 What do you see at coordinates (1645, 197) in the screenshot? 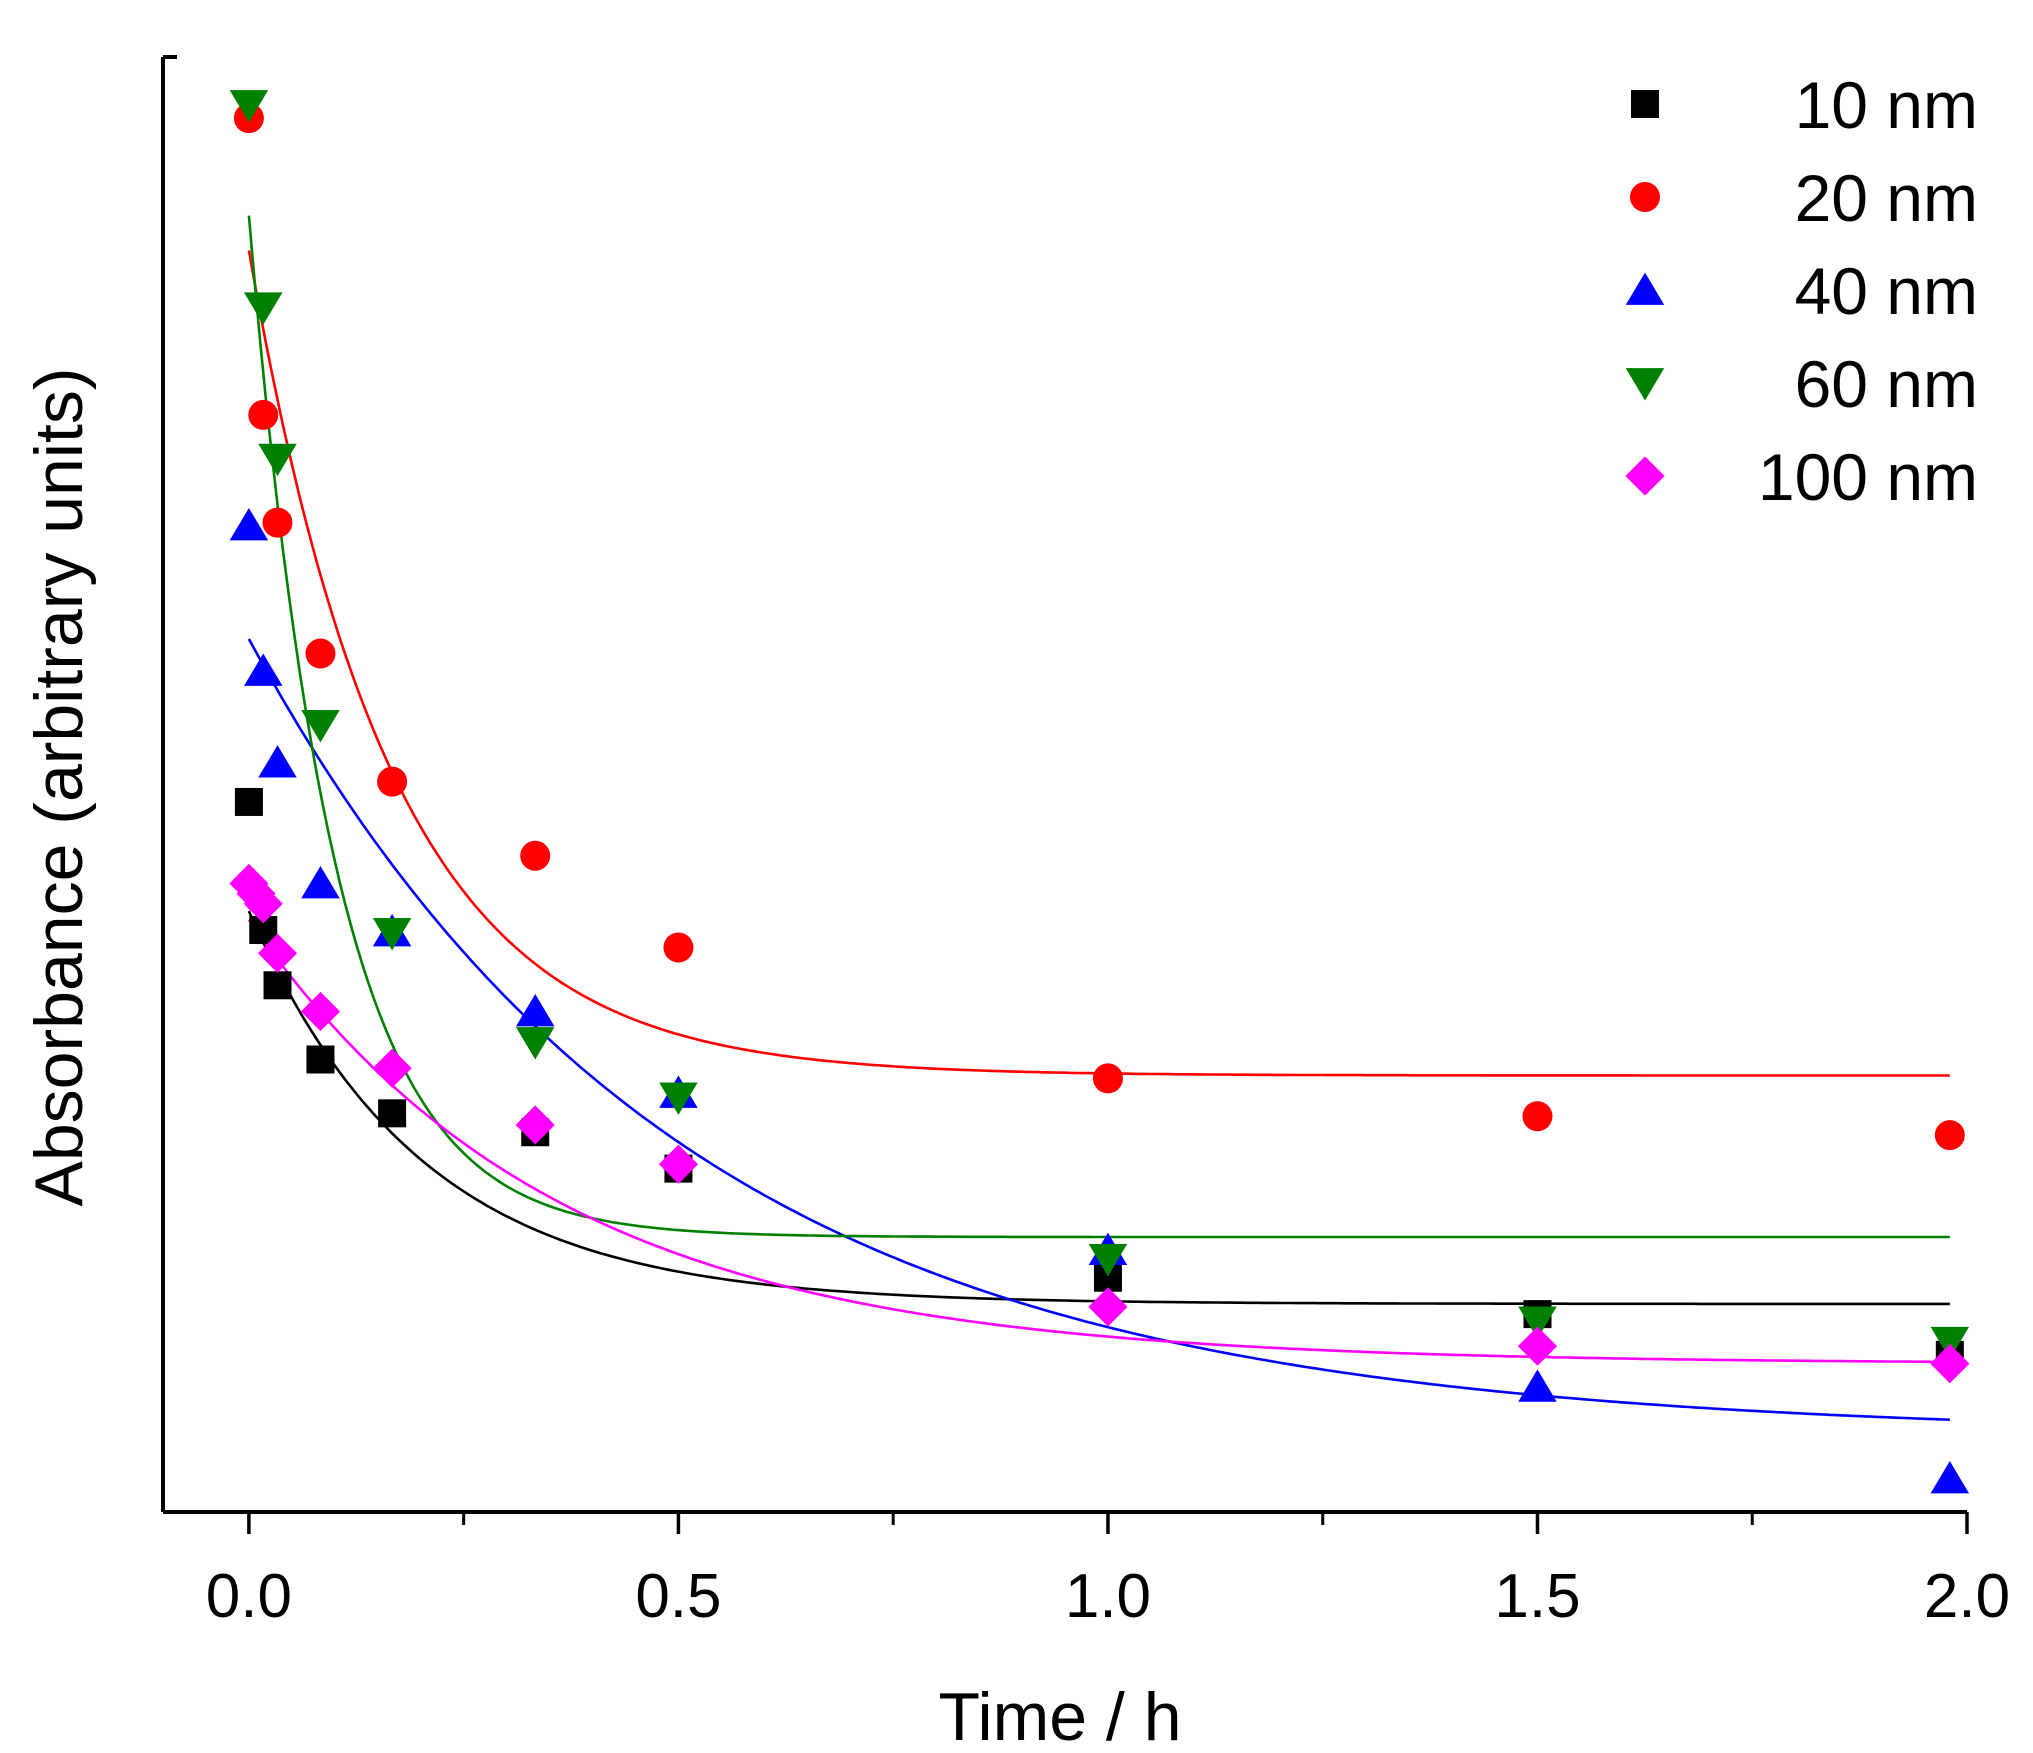
I see `legend-marker-20nm` at bounding box center [1645, 197].